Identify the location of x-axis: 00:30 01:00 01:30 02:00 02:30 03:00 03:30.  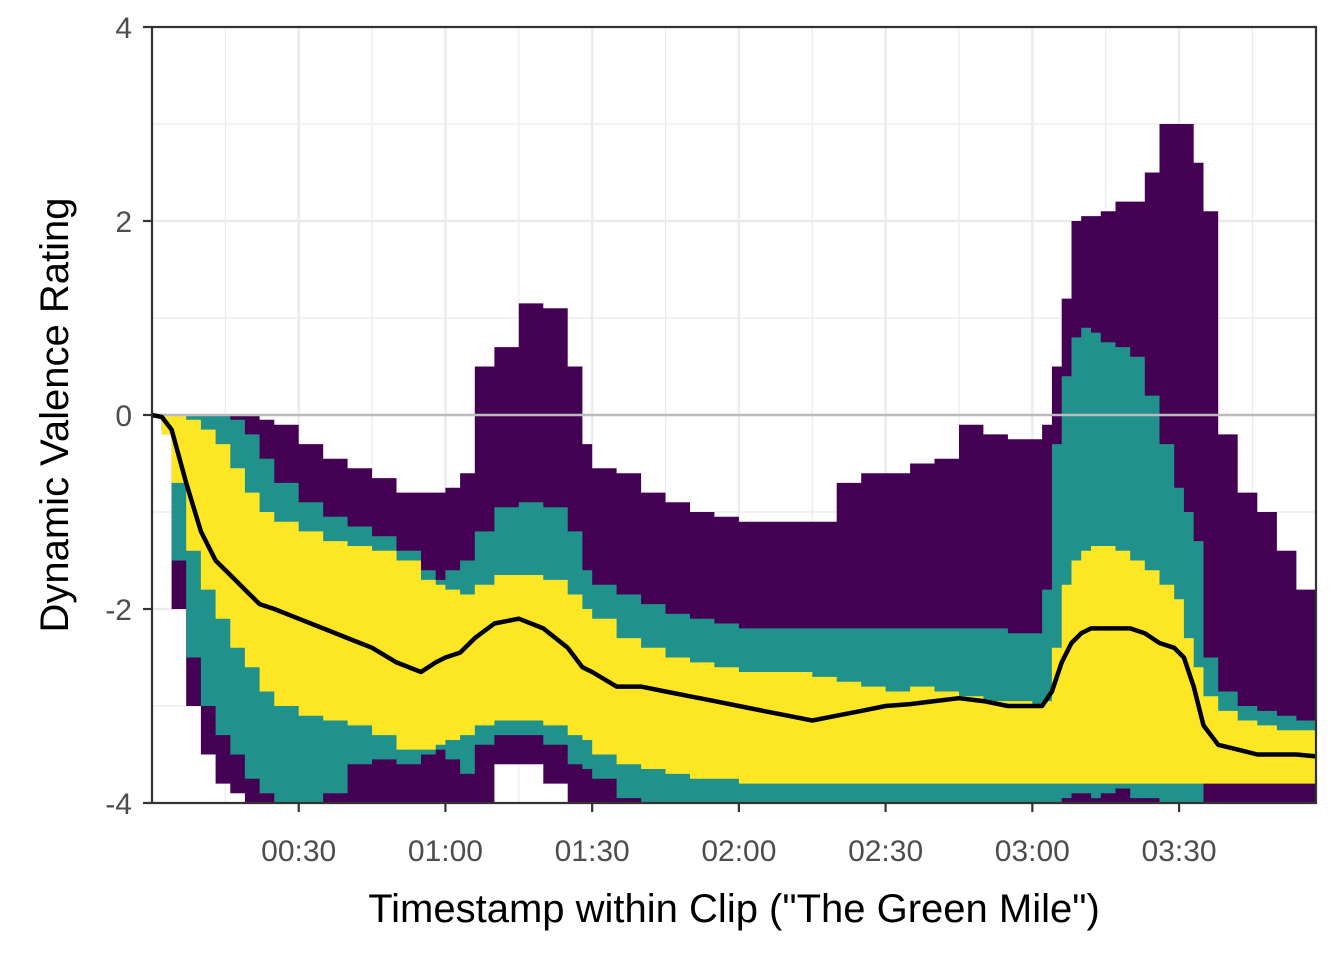
(739, 835).